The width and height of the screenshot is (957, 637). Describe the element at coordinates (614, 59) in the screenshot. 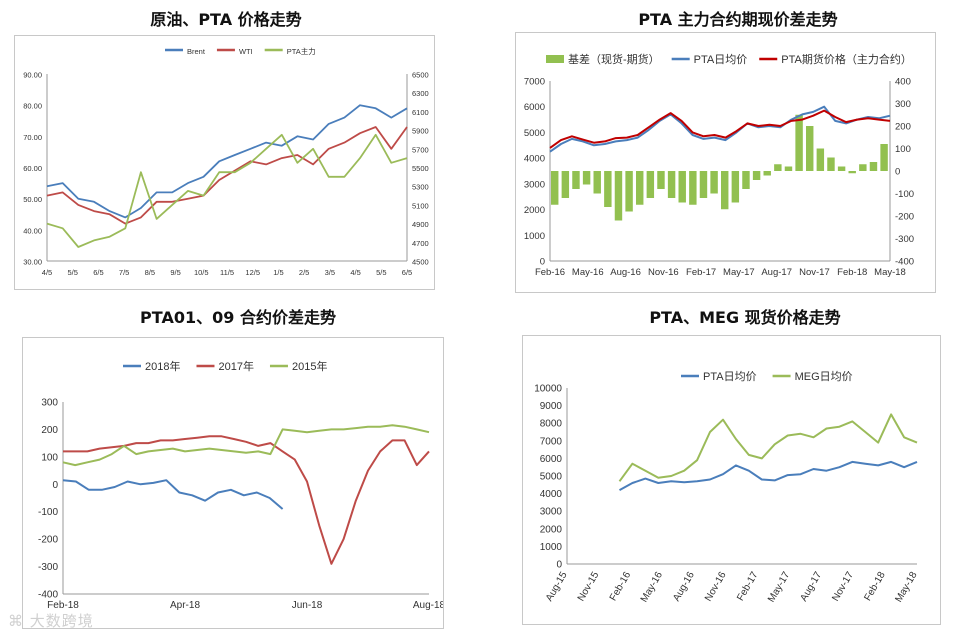

I see `c2-legend-label: 基差（现货-期货）` at that location.